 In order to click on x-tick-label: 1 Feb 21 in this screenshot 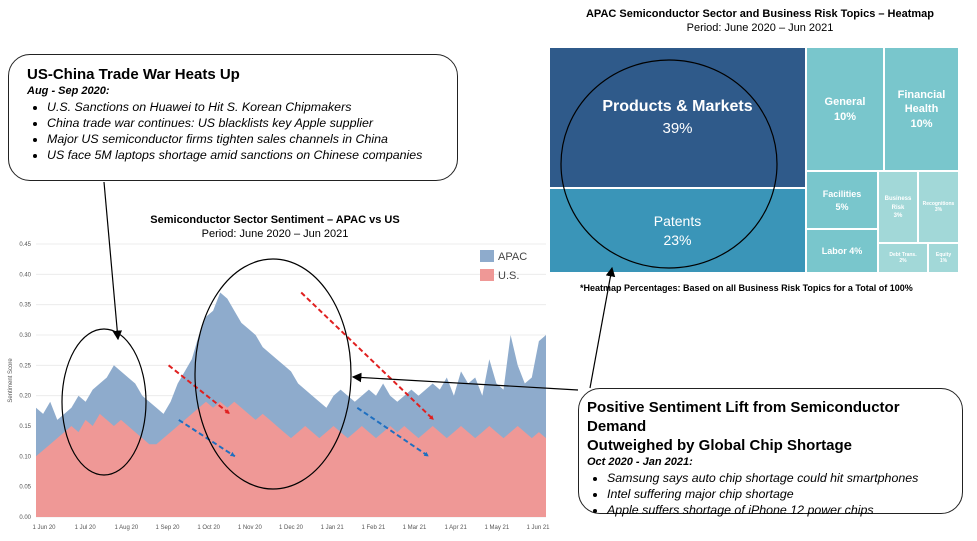, I will do `click(373, 528)`.